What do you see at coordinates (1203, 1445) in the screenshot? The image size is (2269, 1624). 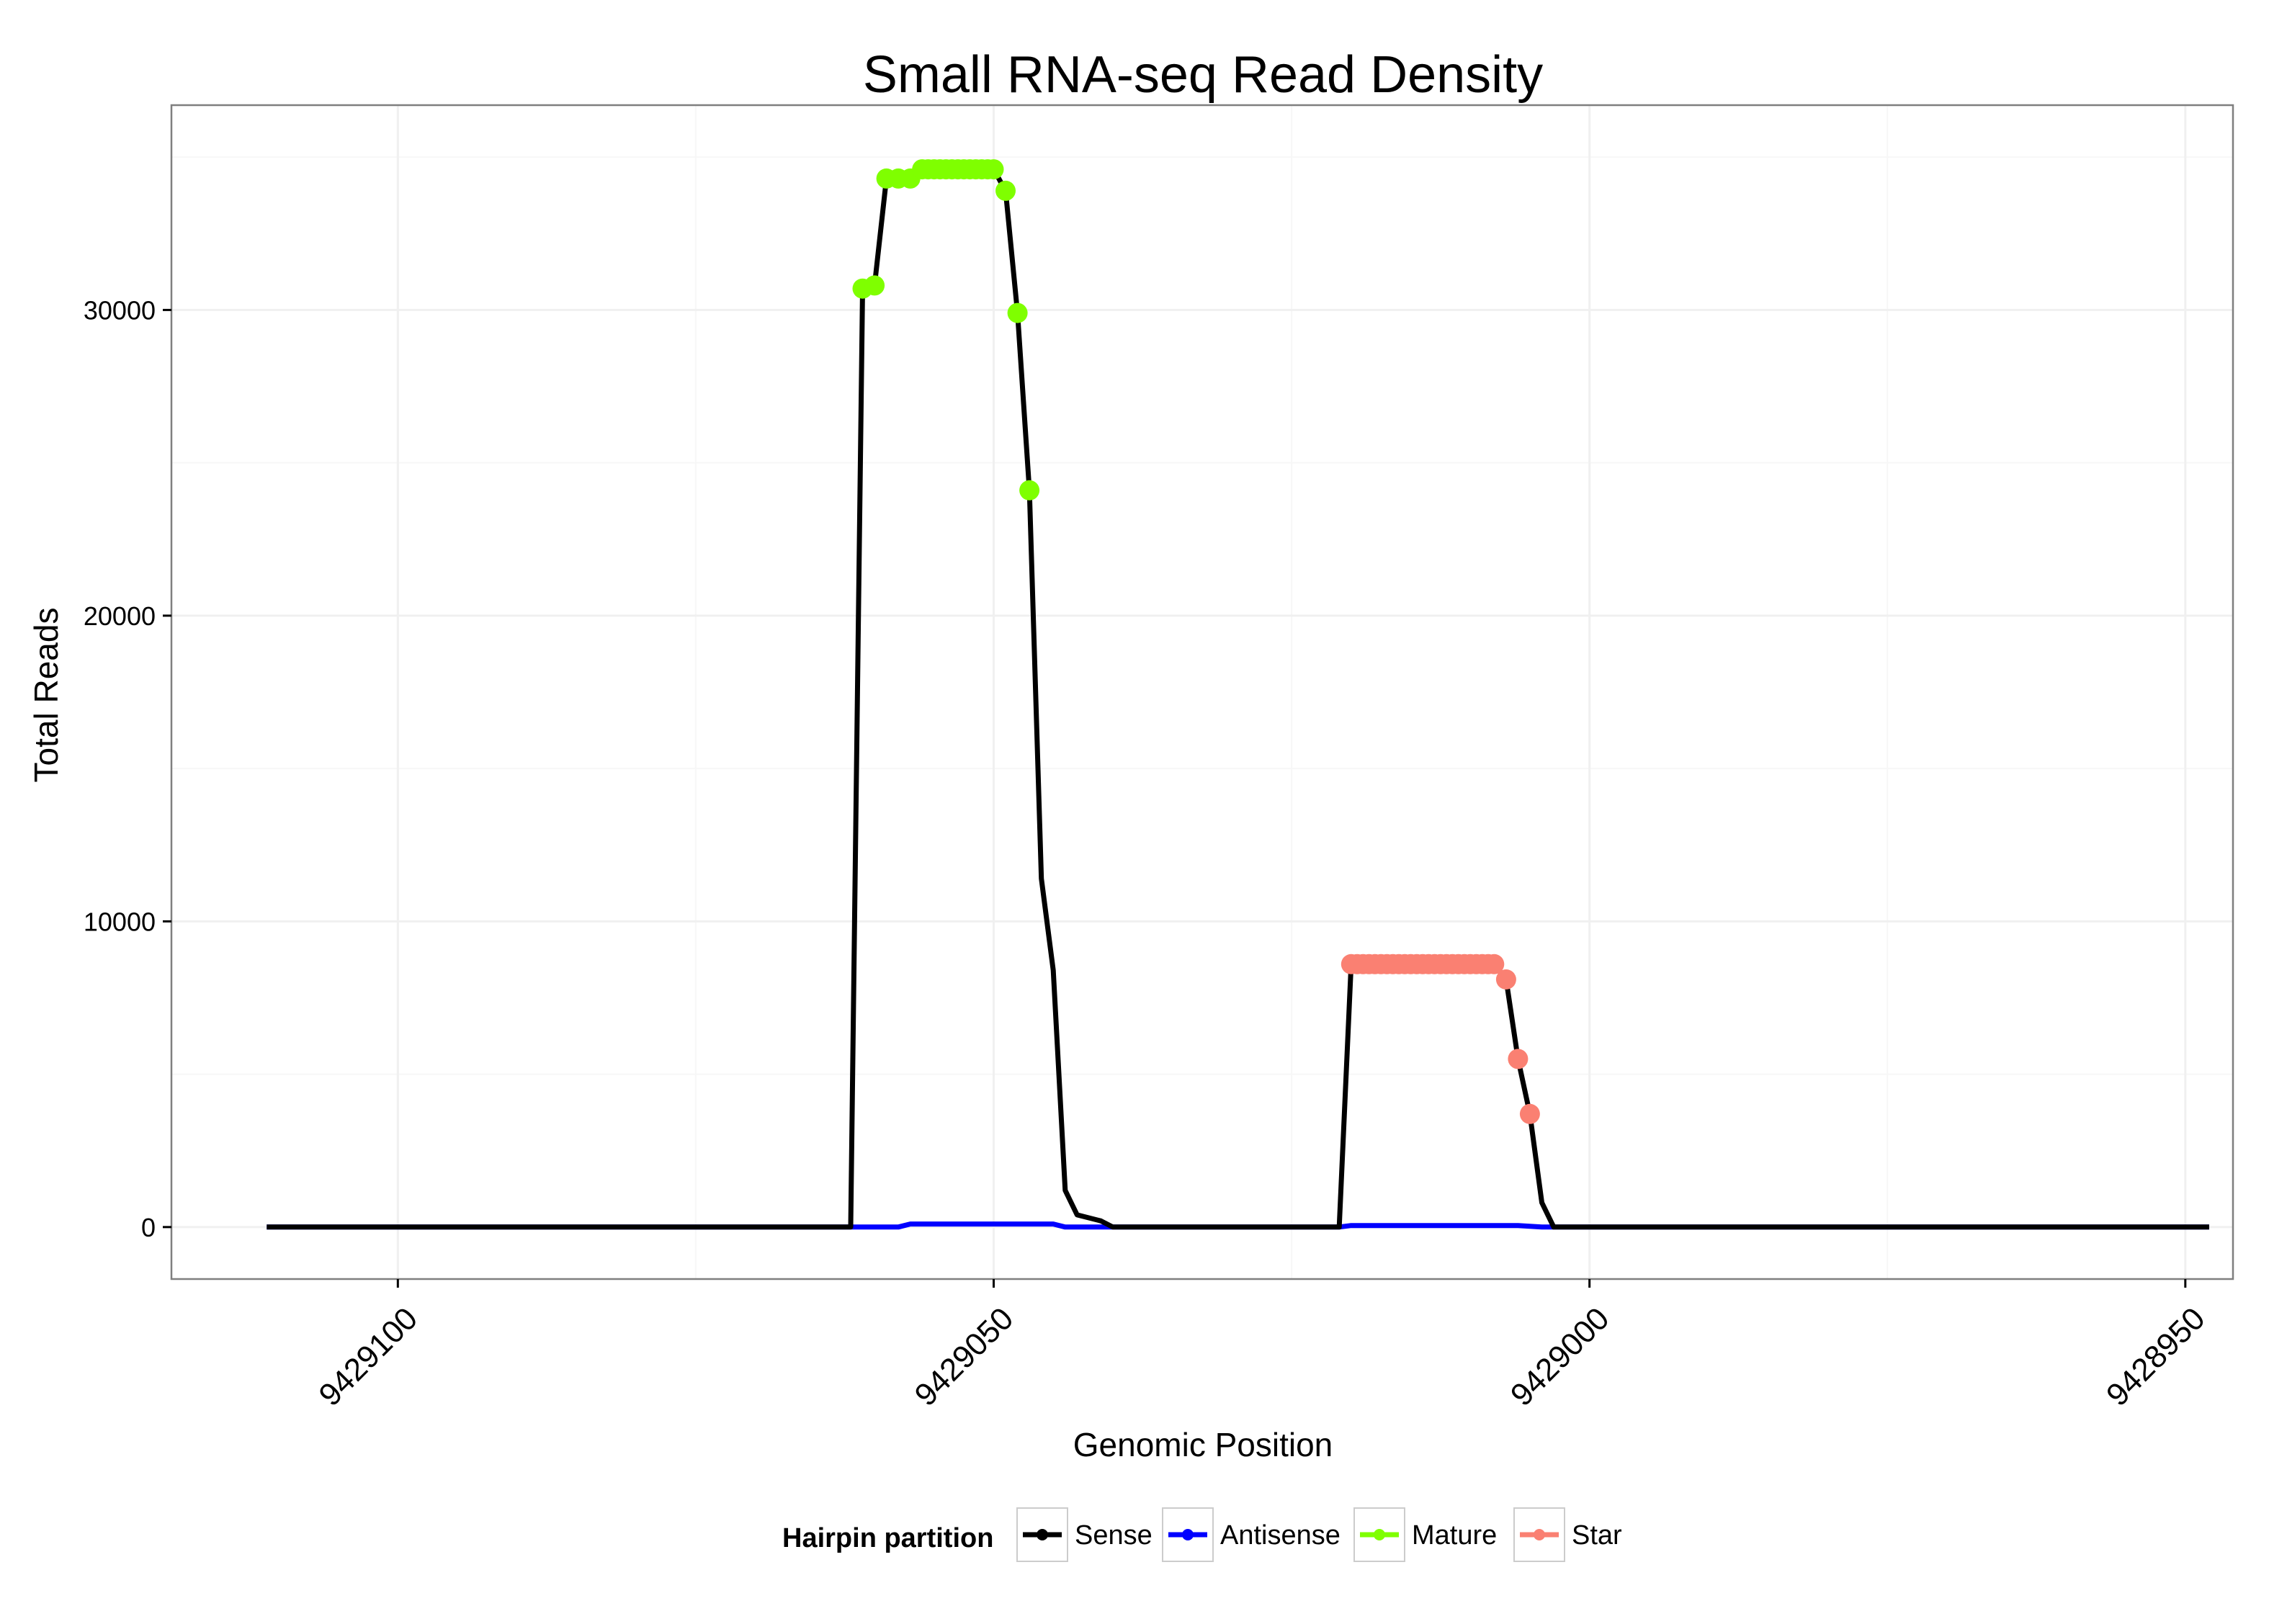 I see `x-axis-title: Genomic Position` at bounding box center [1203, 1445].